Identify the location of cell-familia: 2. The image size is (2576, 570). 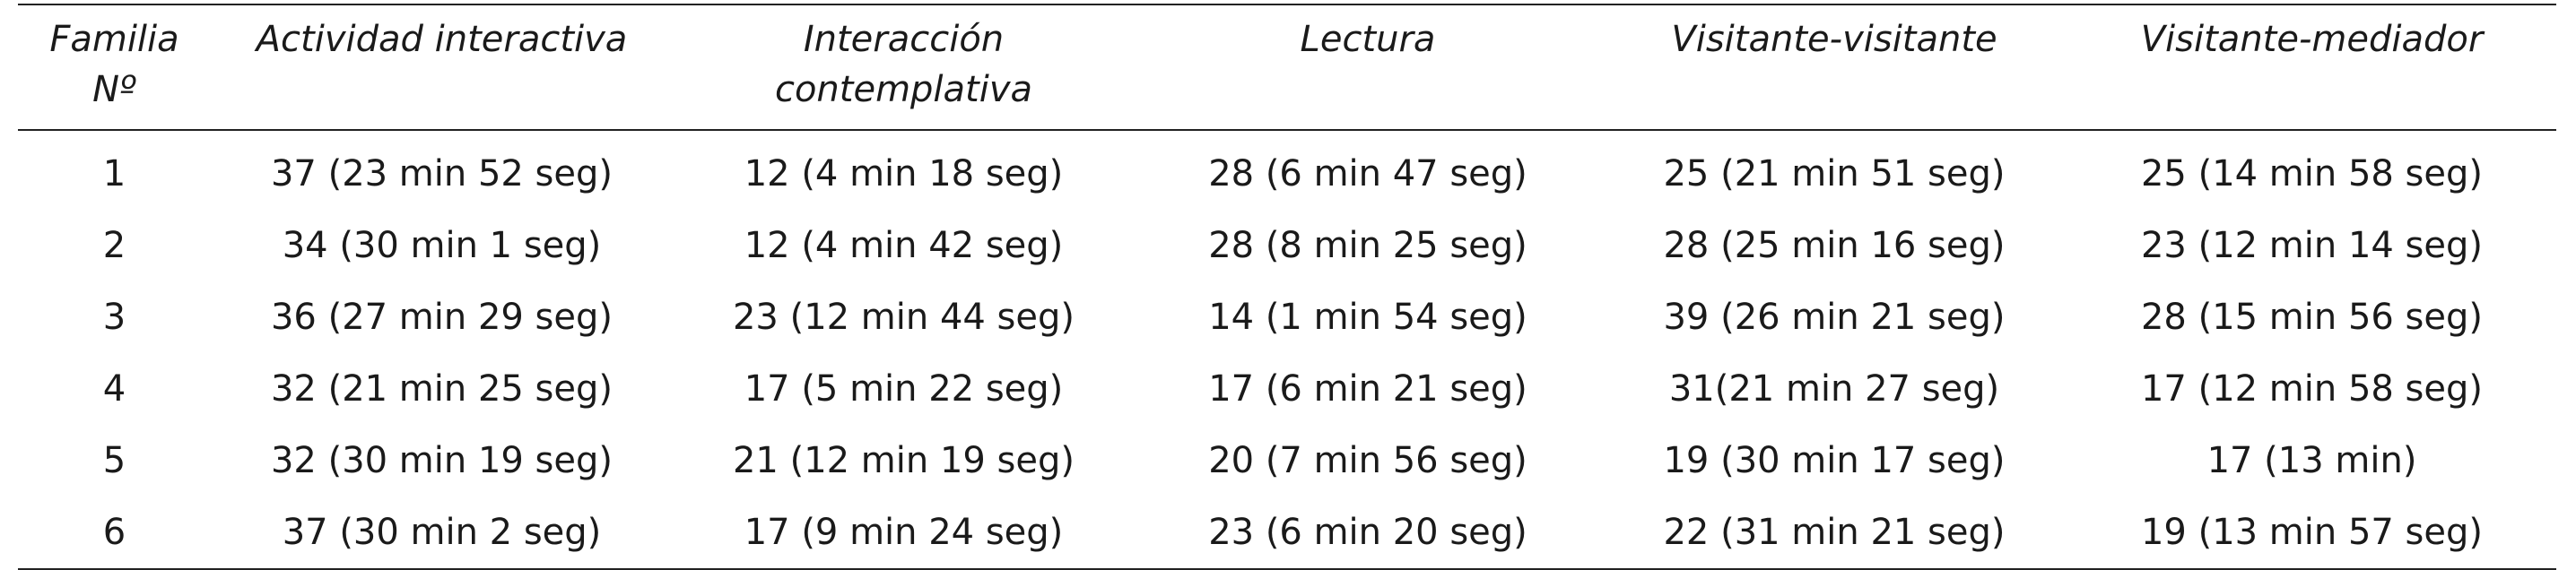
(114, 245).